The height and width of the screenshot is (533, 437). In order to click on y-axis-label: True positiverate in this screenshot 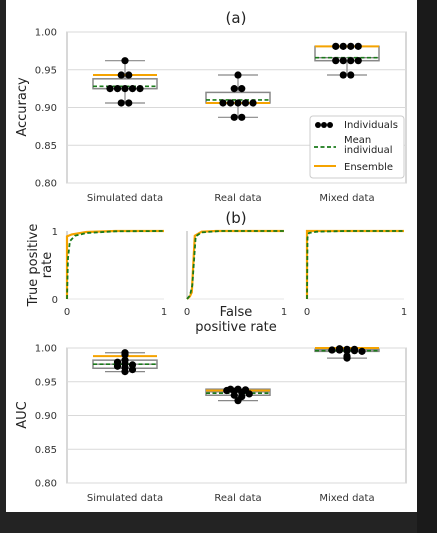, I will do `click(40, 266)`.